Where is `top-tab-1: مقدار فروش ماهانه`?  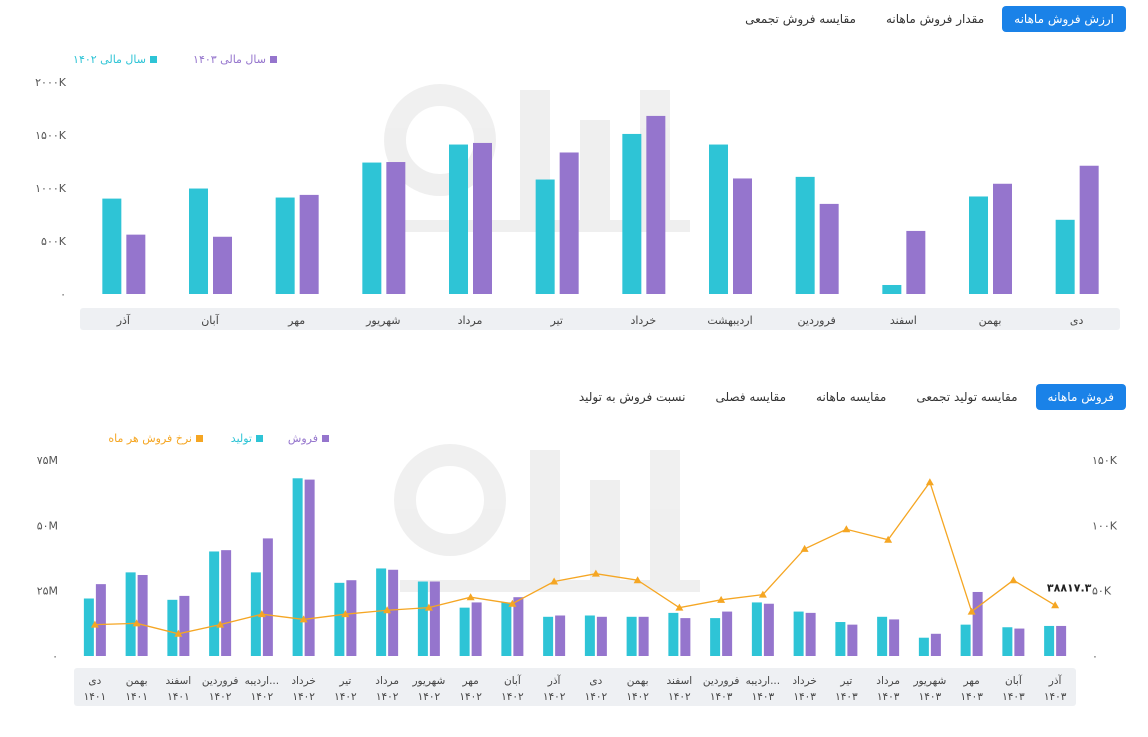 top-tab-1: مقدار فروش ماهانه is located at coordinates (935, 19).